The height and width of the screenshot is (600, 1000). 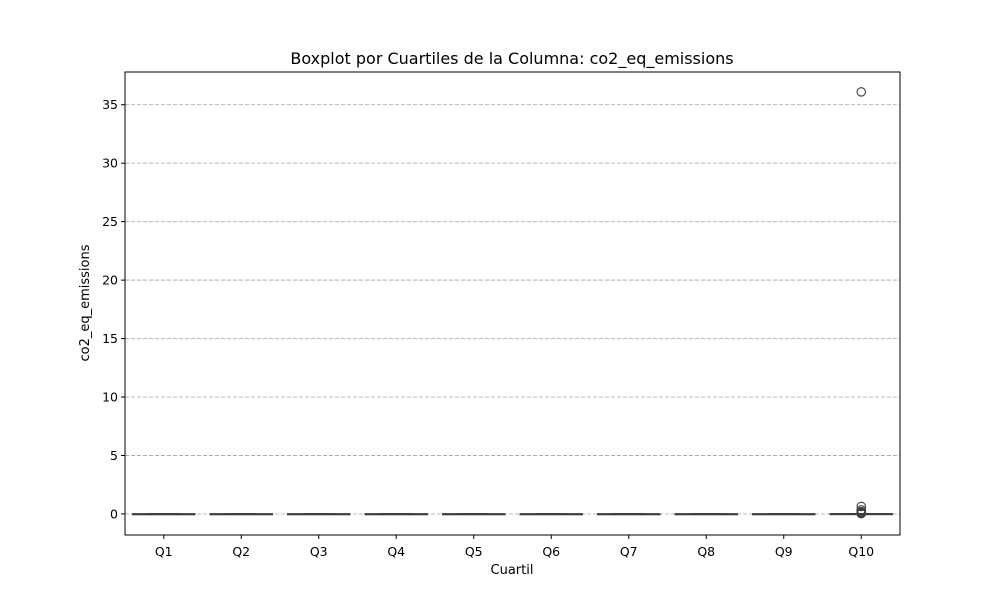 What do you see at coordinates (784, 551) in the screenshot?
I see `x-tick-label: Q9` at bounding box center [784, 551].